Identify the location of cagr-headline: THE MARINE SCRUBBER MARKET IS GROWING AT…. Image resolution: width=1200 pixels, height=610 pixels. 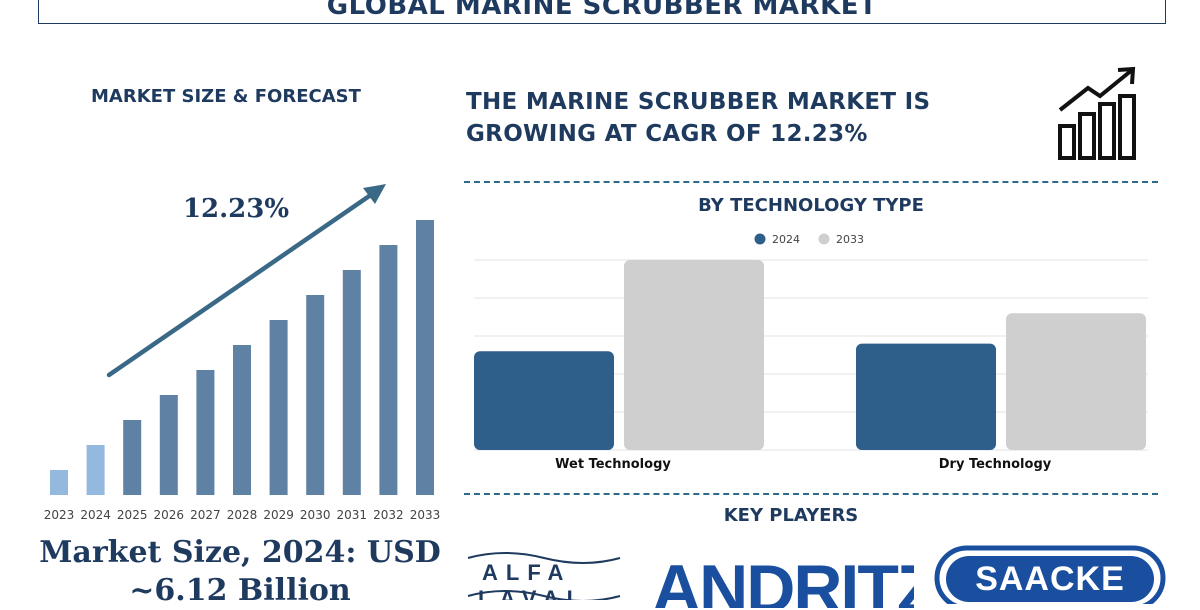
(746, 118).